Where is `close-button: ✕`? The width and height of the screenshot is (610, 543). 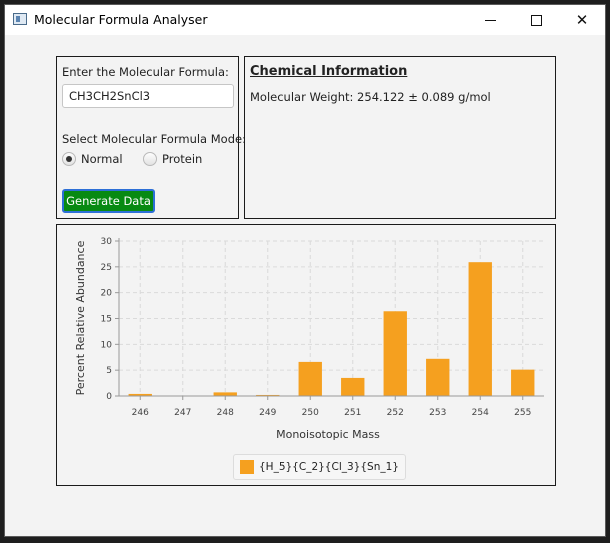
close-button: ✕ is located at coordinates (582, 20).